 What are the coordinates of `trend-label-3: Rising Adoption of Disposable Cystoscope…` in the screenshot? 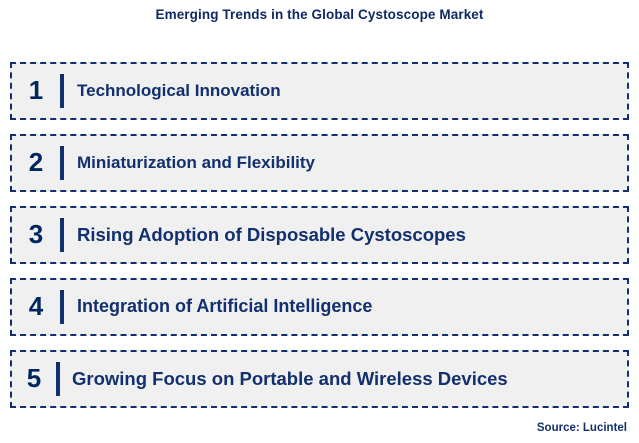 It's located at (271, 234).